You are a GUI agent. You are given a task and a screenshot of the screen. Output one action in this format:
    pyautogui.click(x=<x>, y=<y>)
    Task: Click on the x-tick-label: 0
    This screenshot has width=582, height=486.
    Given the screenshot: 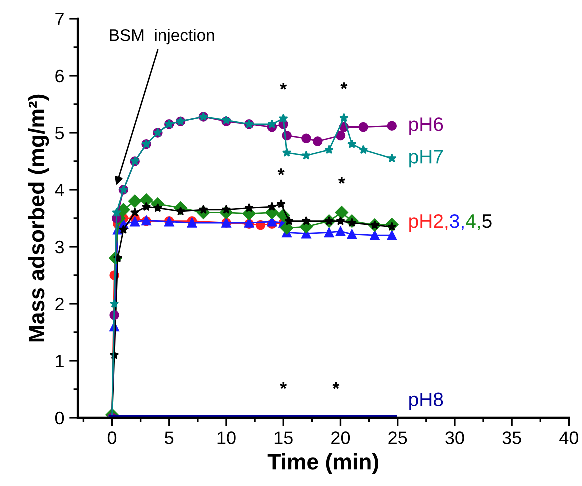 What is the action you would take?
    pyautogui.click(x=112, y=438)
    